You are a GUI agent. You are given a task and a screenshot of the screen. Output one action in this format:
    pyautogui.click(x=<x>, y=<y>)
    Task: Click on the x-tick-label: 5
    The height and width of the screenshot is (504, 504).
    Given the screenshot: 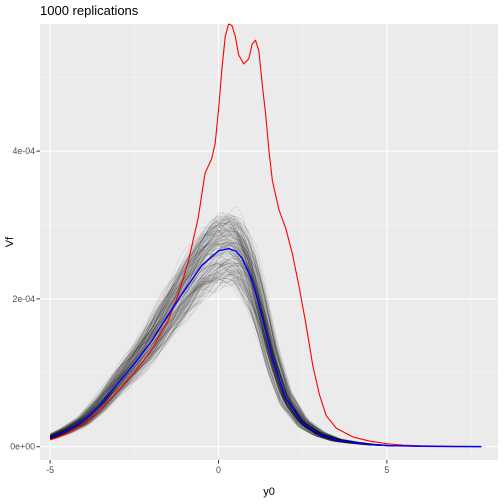 What is the action you would take?
    pyautogui.click(x=386, y=470)
    